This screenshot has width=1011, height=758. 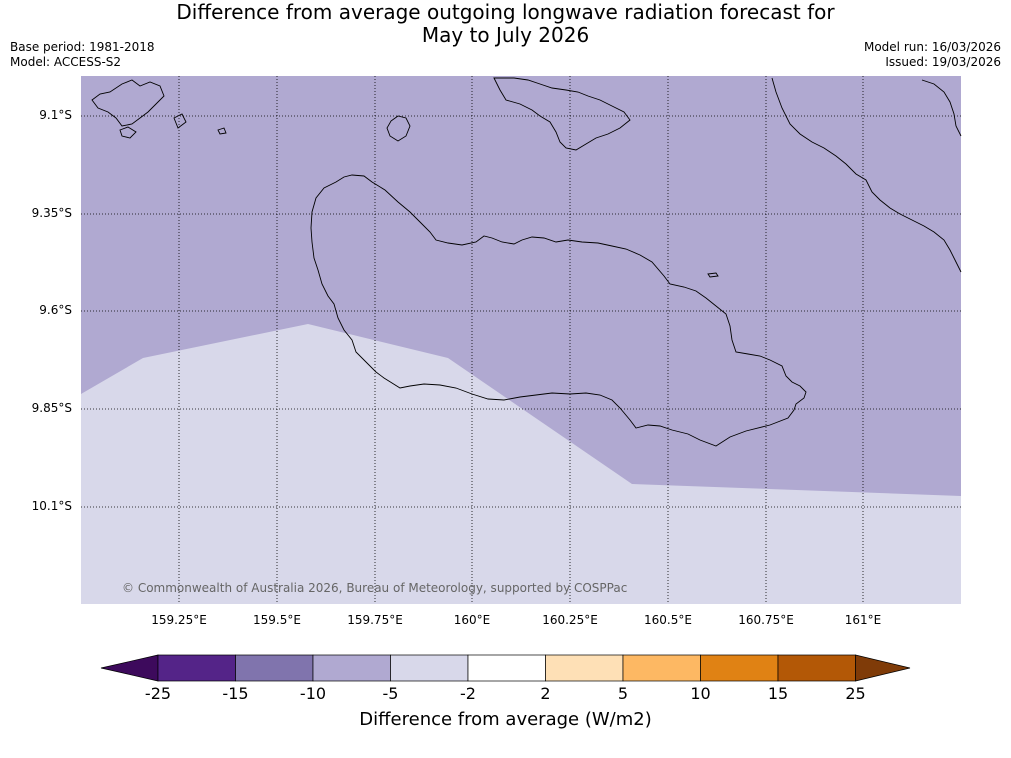 What do you see at coordinates (866, 175) in the screenshot?
I see `coastline-northeast` at bounding box center [866, 175].